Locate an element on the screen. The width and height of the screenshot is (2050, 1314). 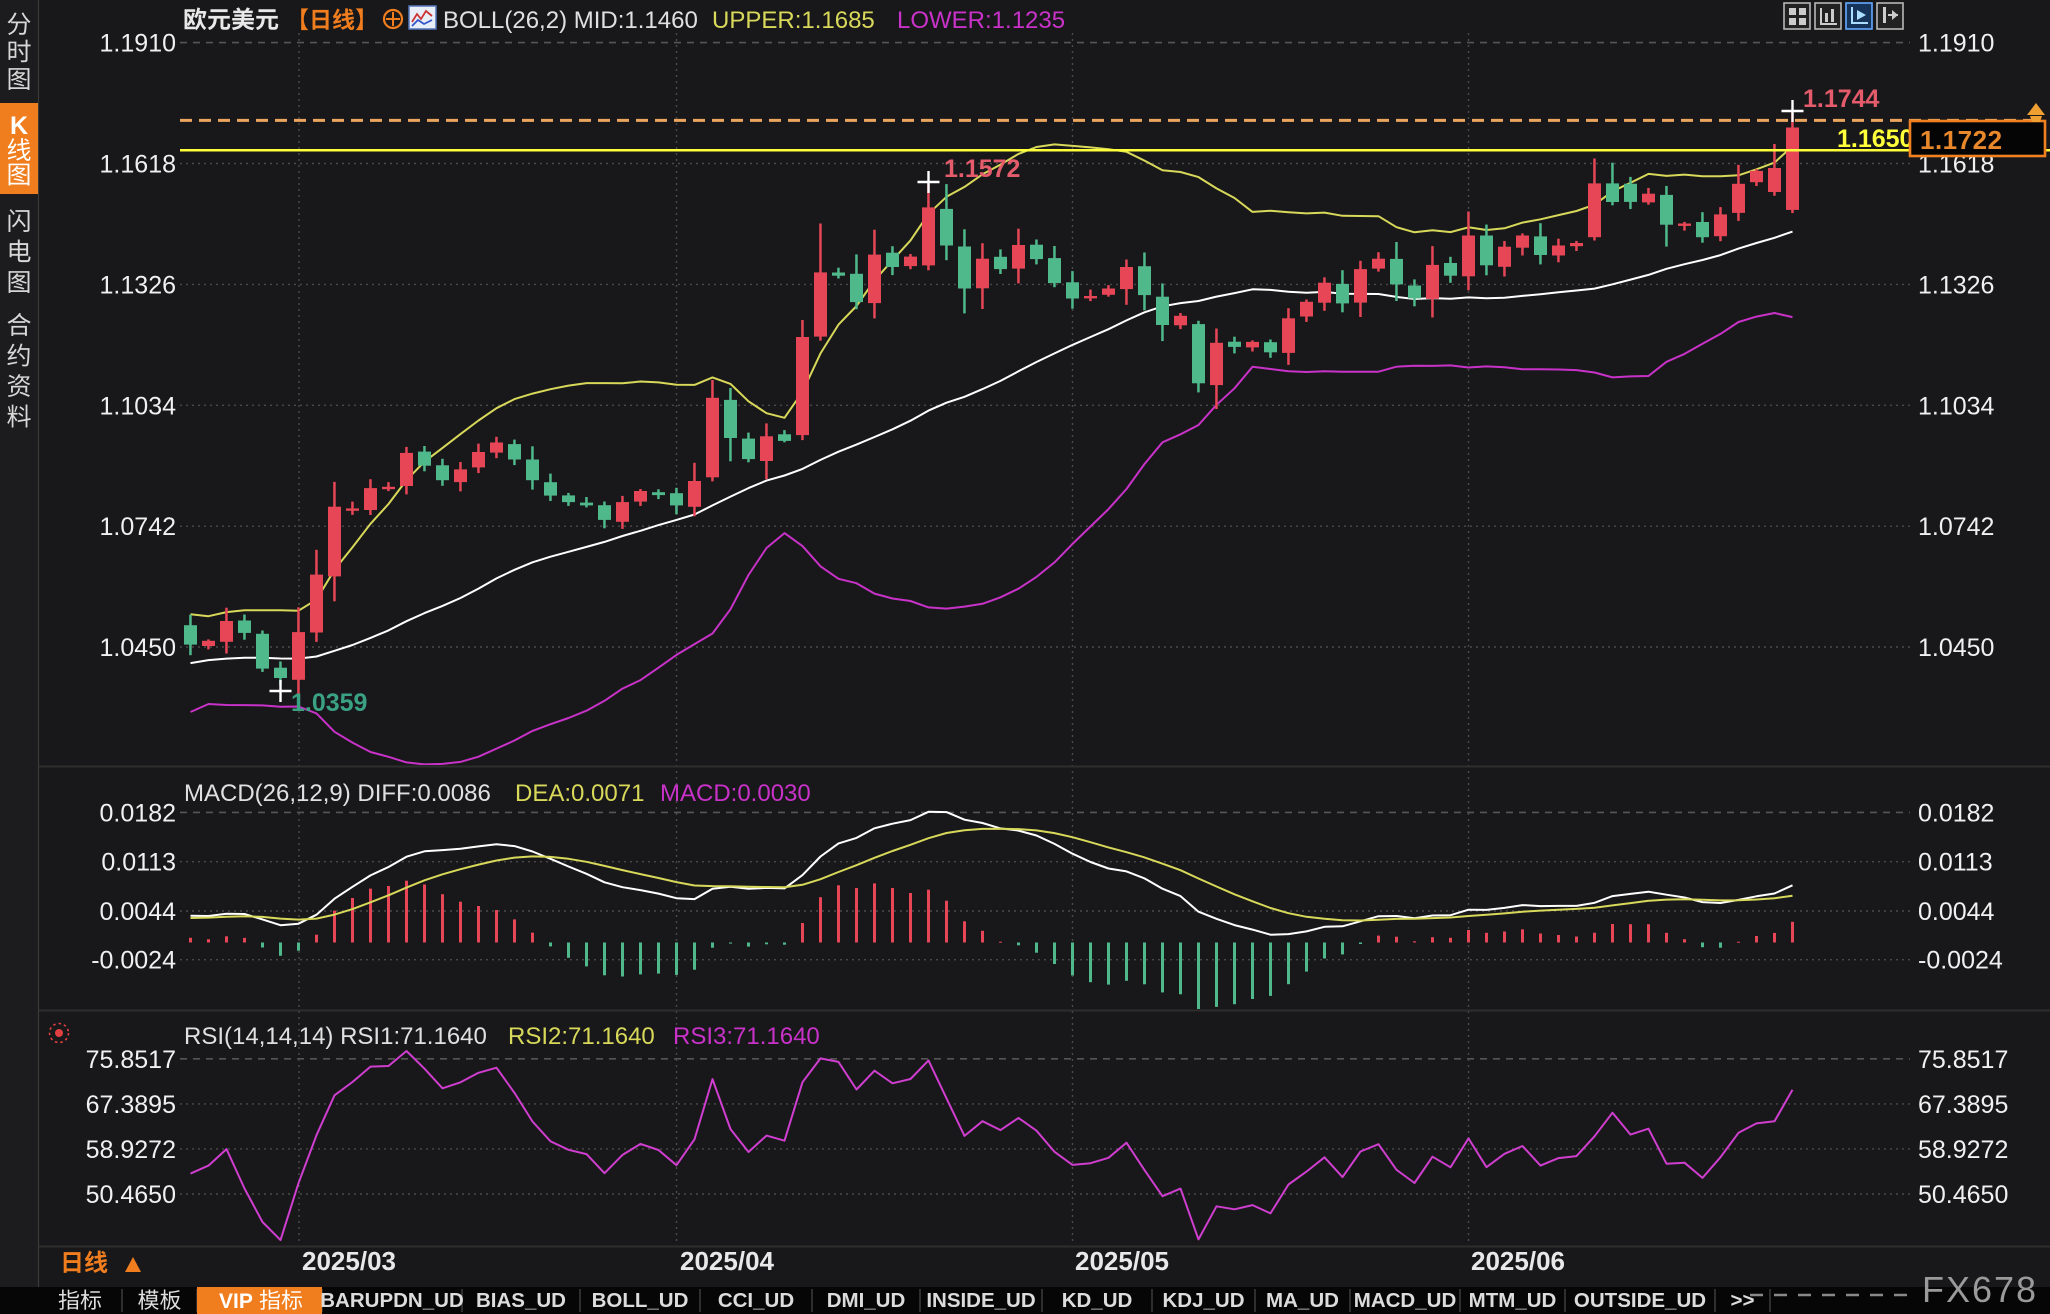
svg-text: KDJ_UD is located at coordinates (1203, 1300).